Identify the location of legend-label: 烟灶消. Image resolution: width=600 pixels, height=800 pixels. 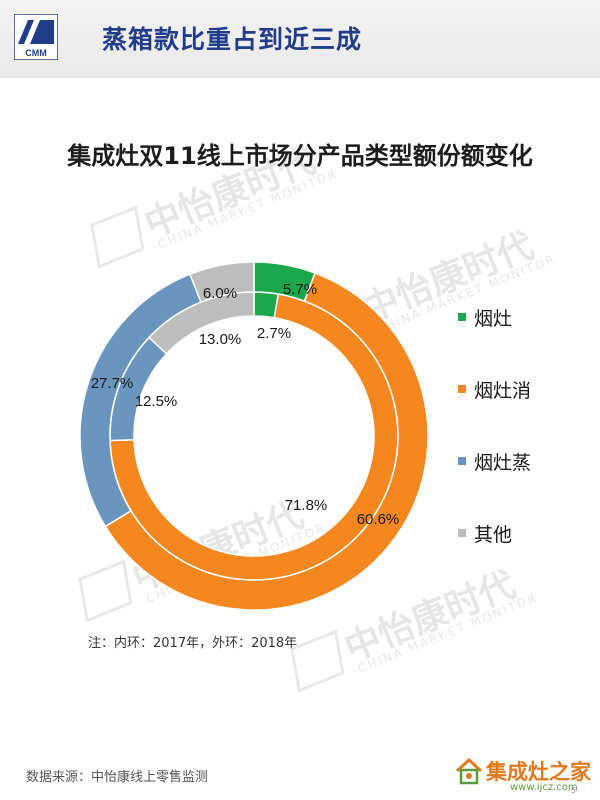
(503, 391).